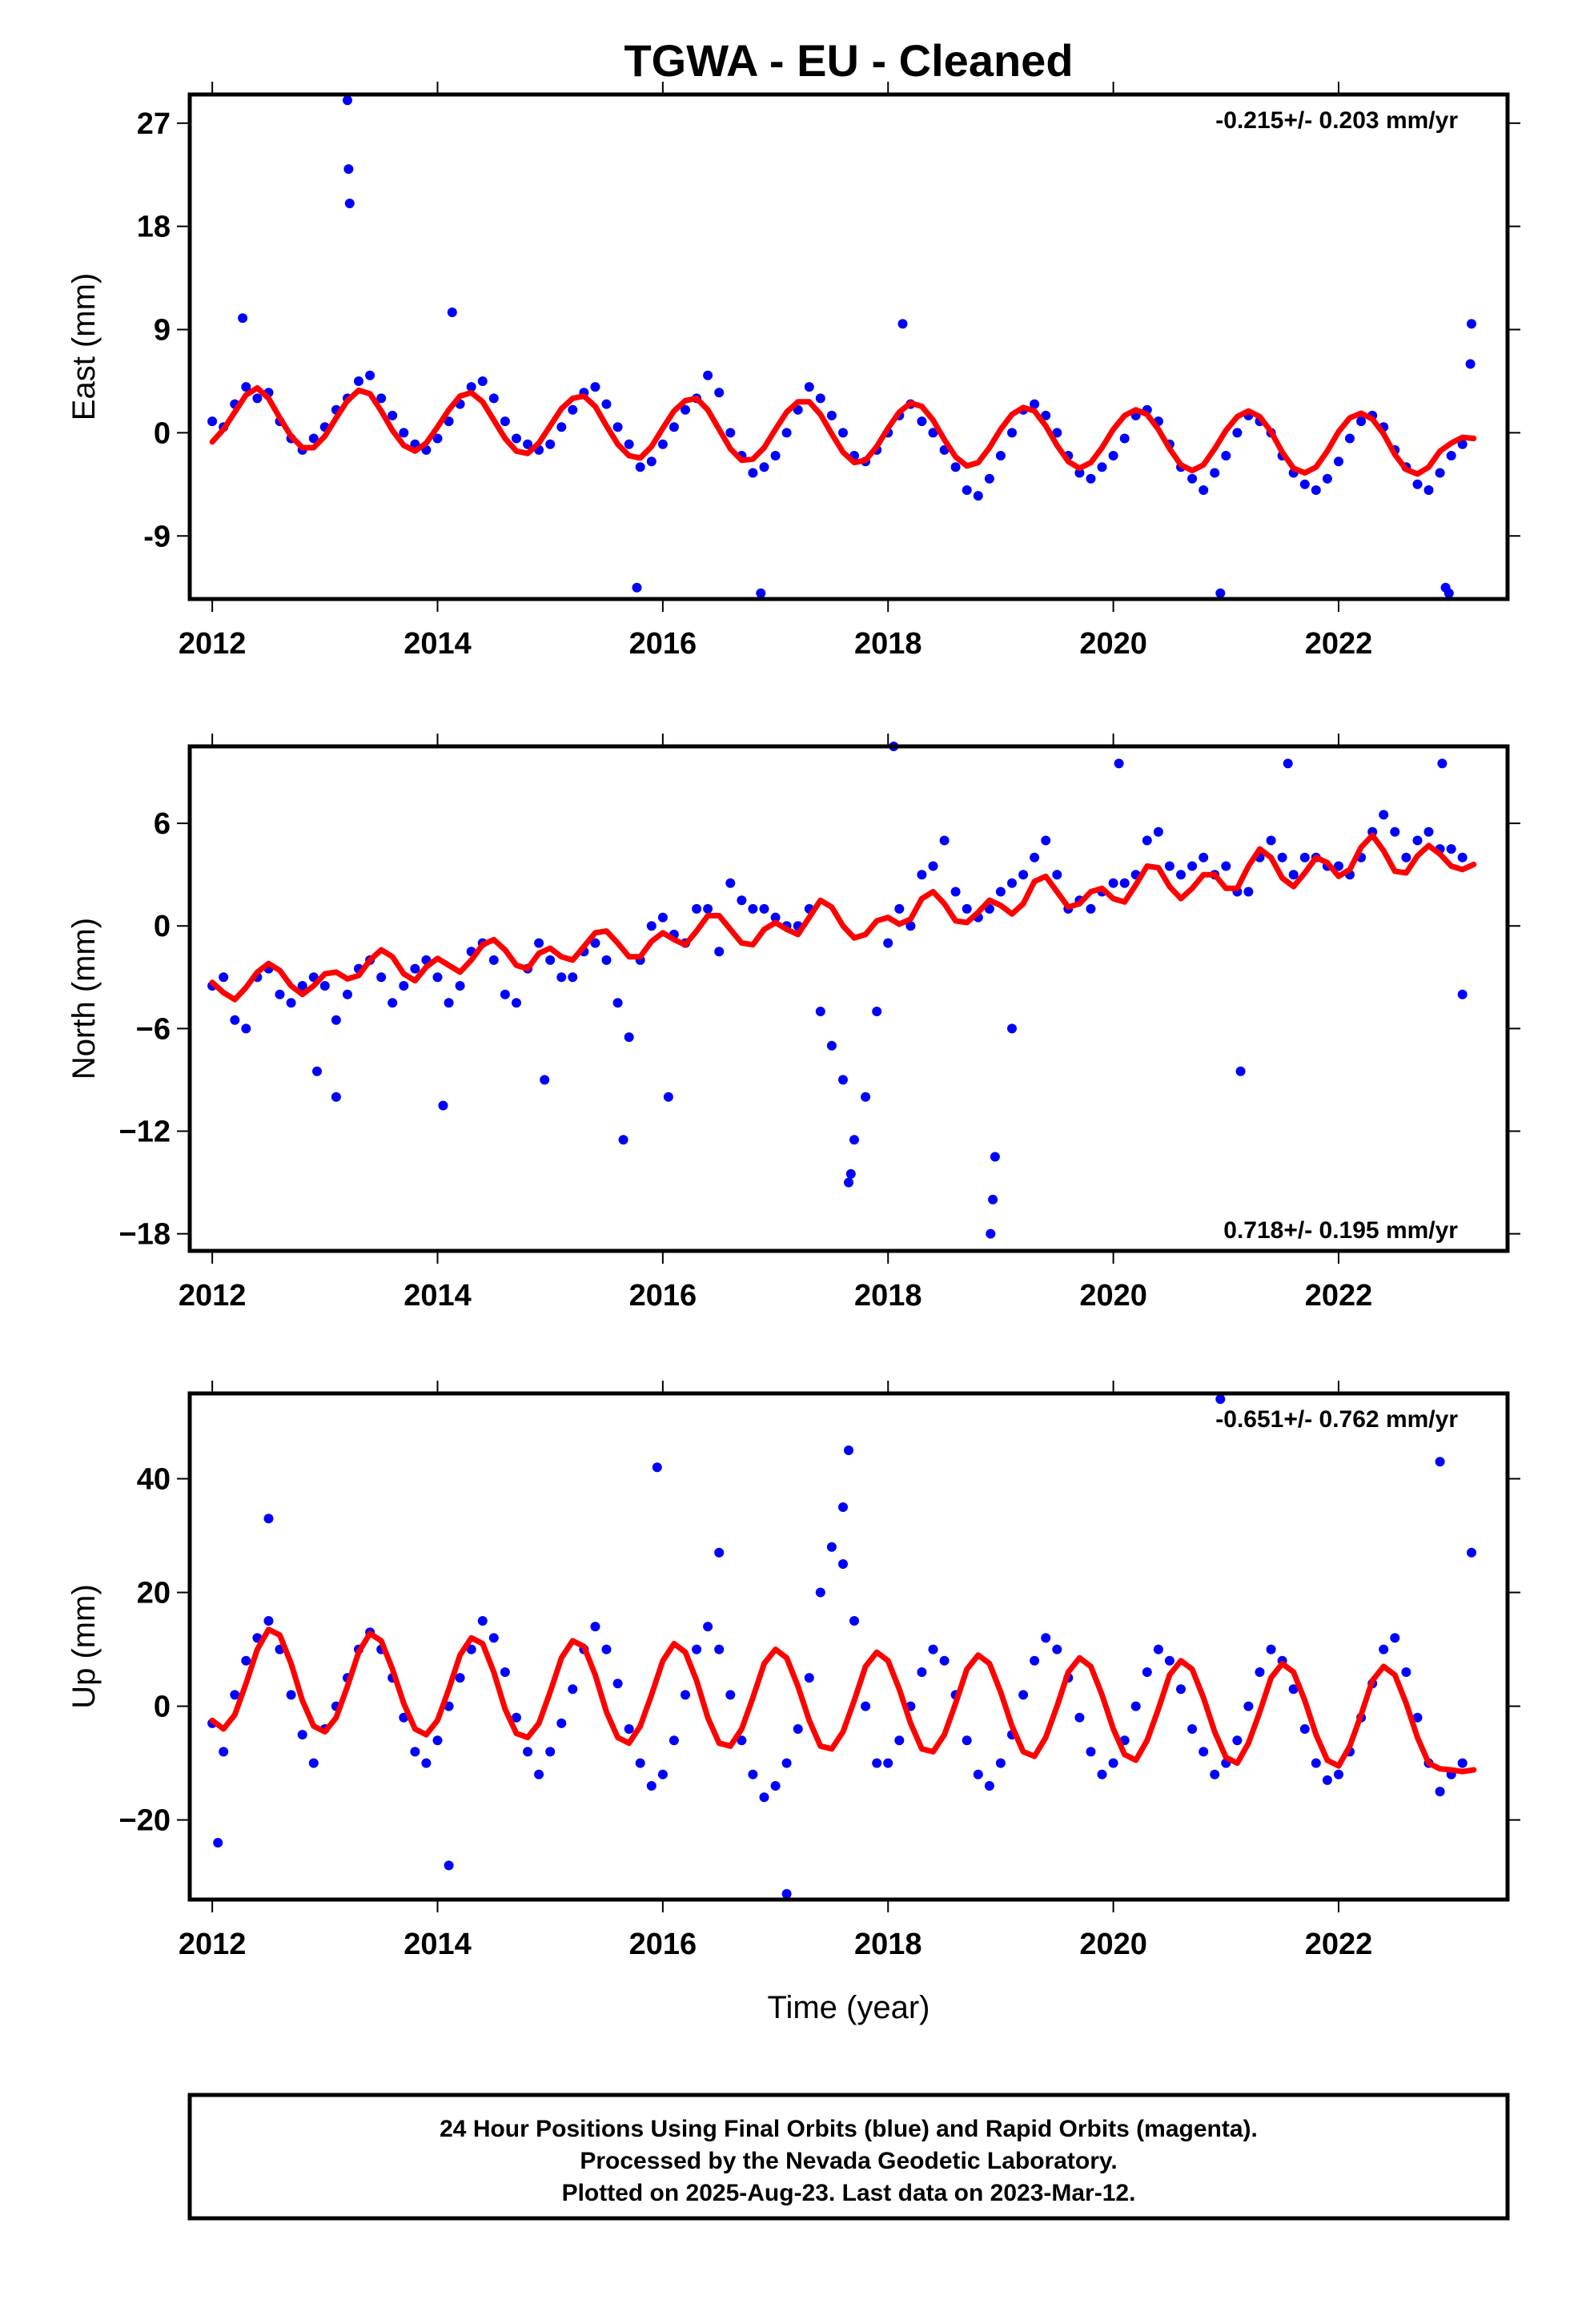 This screenshot has height=2324, width=1582. Describe the element at coordinates (843, 1700) in the screenshot. I see `up-fit-line` at that location.